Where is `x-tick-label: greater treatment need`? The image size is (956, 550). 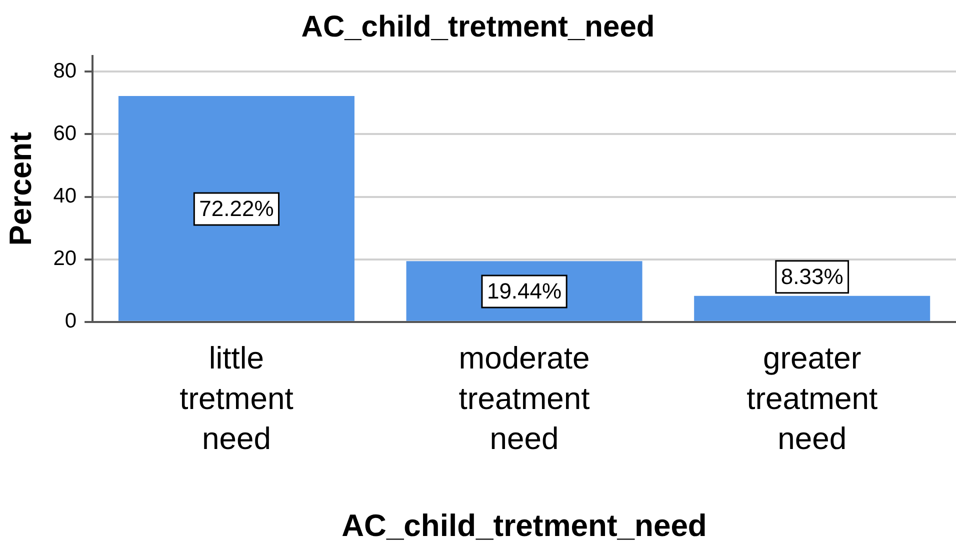 x-tick-label: greater treatment need is located at coordinates (812, 398).